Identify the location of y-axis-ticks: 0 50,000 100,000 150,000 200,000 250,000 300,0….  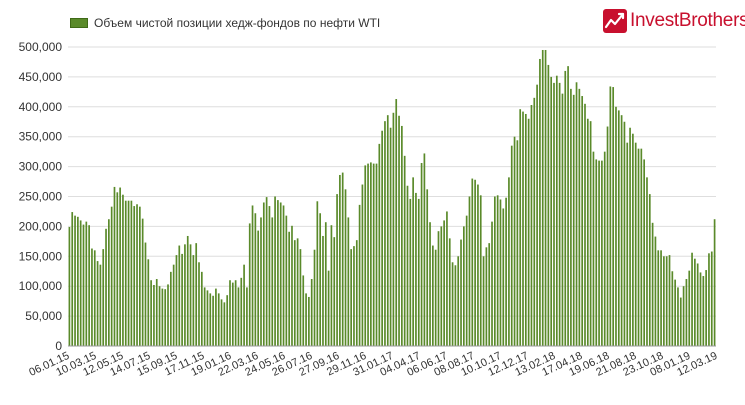
(41, 196).